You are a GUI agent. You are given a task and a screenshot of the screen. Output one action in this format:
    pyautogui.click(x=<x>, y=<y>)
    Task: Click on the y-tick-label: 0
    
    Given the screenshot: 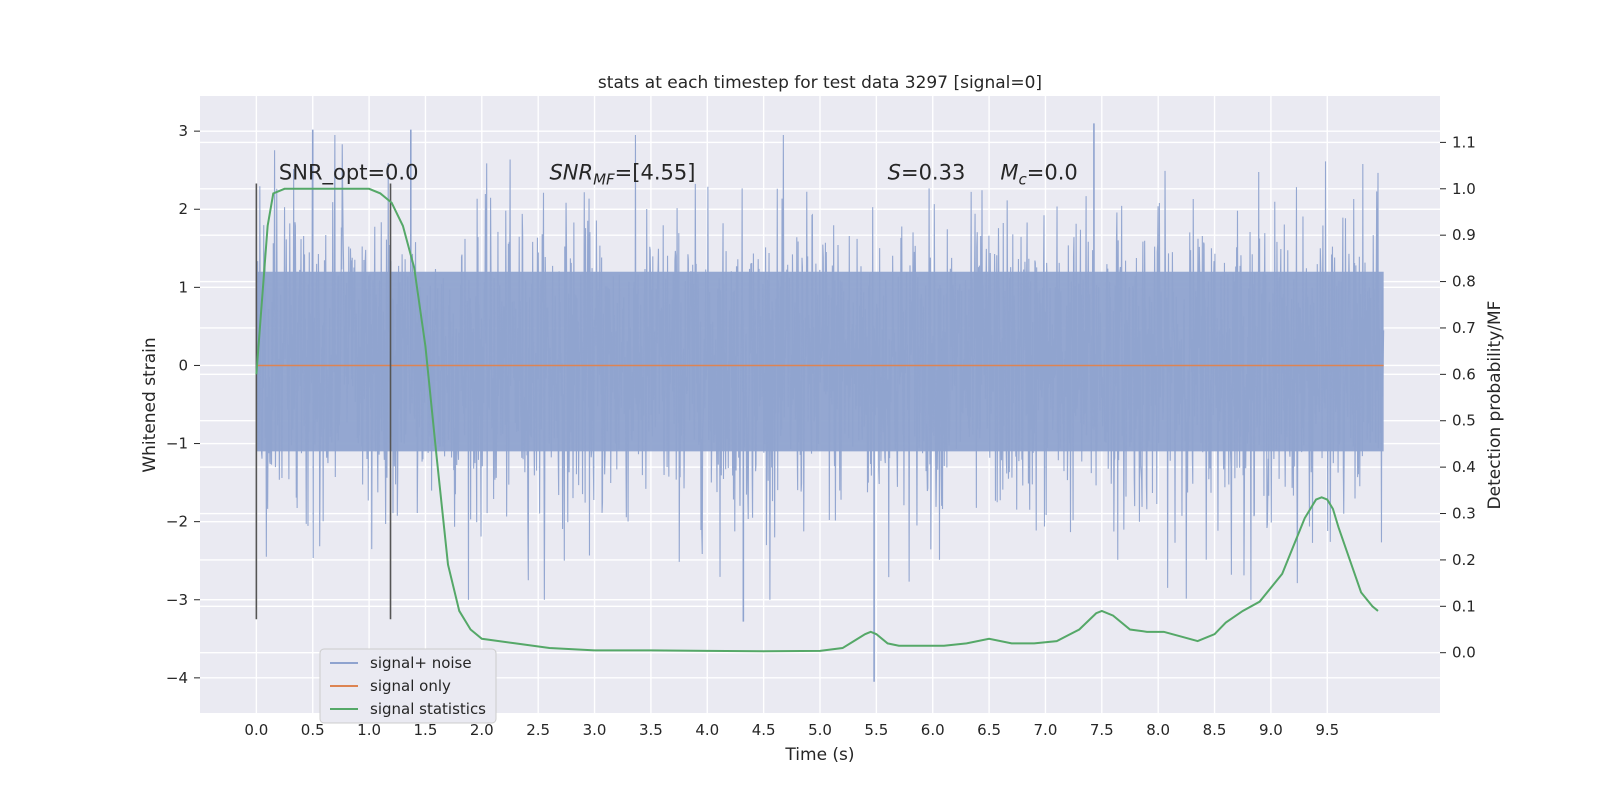 What is the action you would take?
    pyautogui.click(x=183, y=365)
    